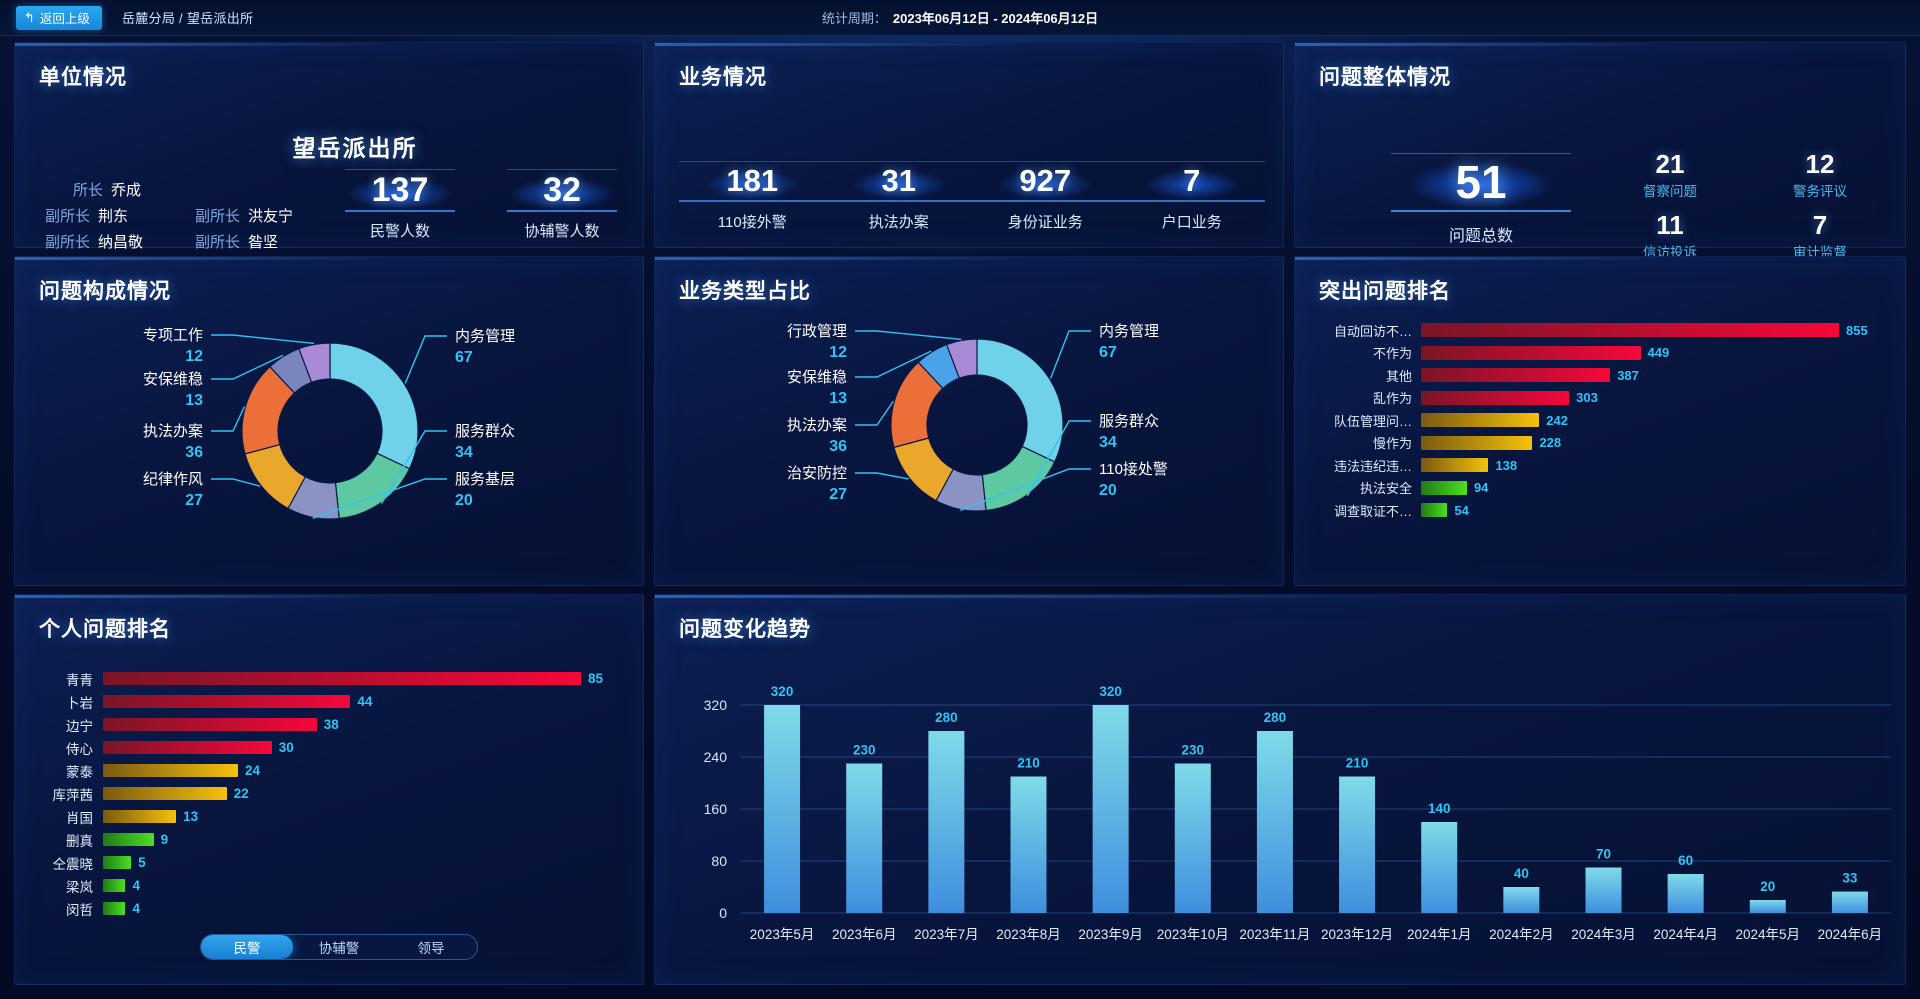 The width and height of the screenshot is (1920, 999). I want to click on bar-track: 138, so click(1655, 465).